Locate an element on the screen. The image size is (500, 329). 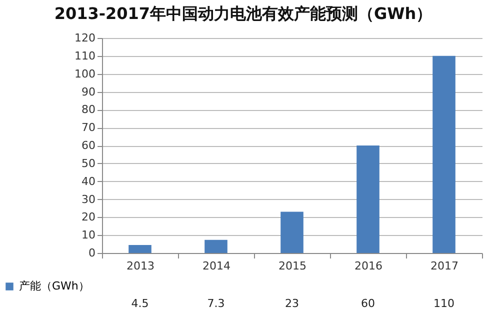
y-tick-label: 80 is located at coordinates (89, 109).